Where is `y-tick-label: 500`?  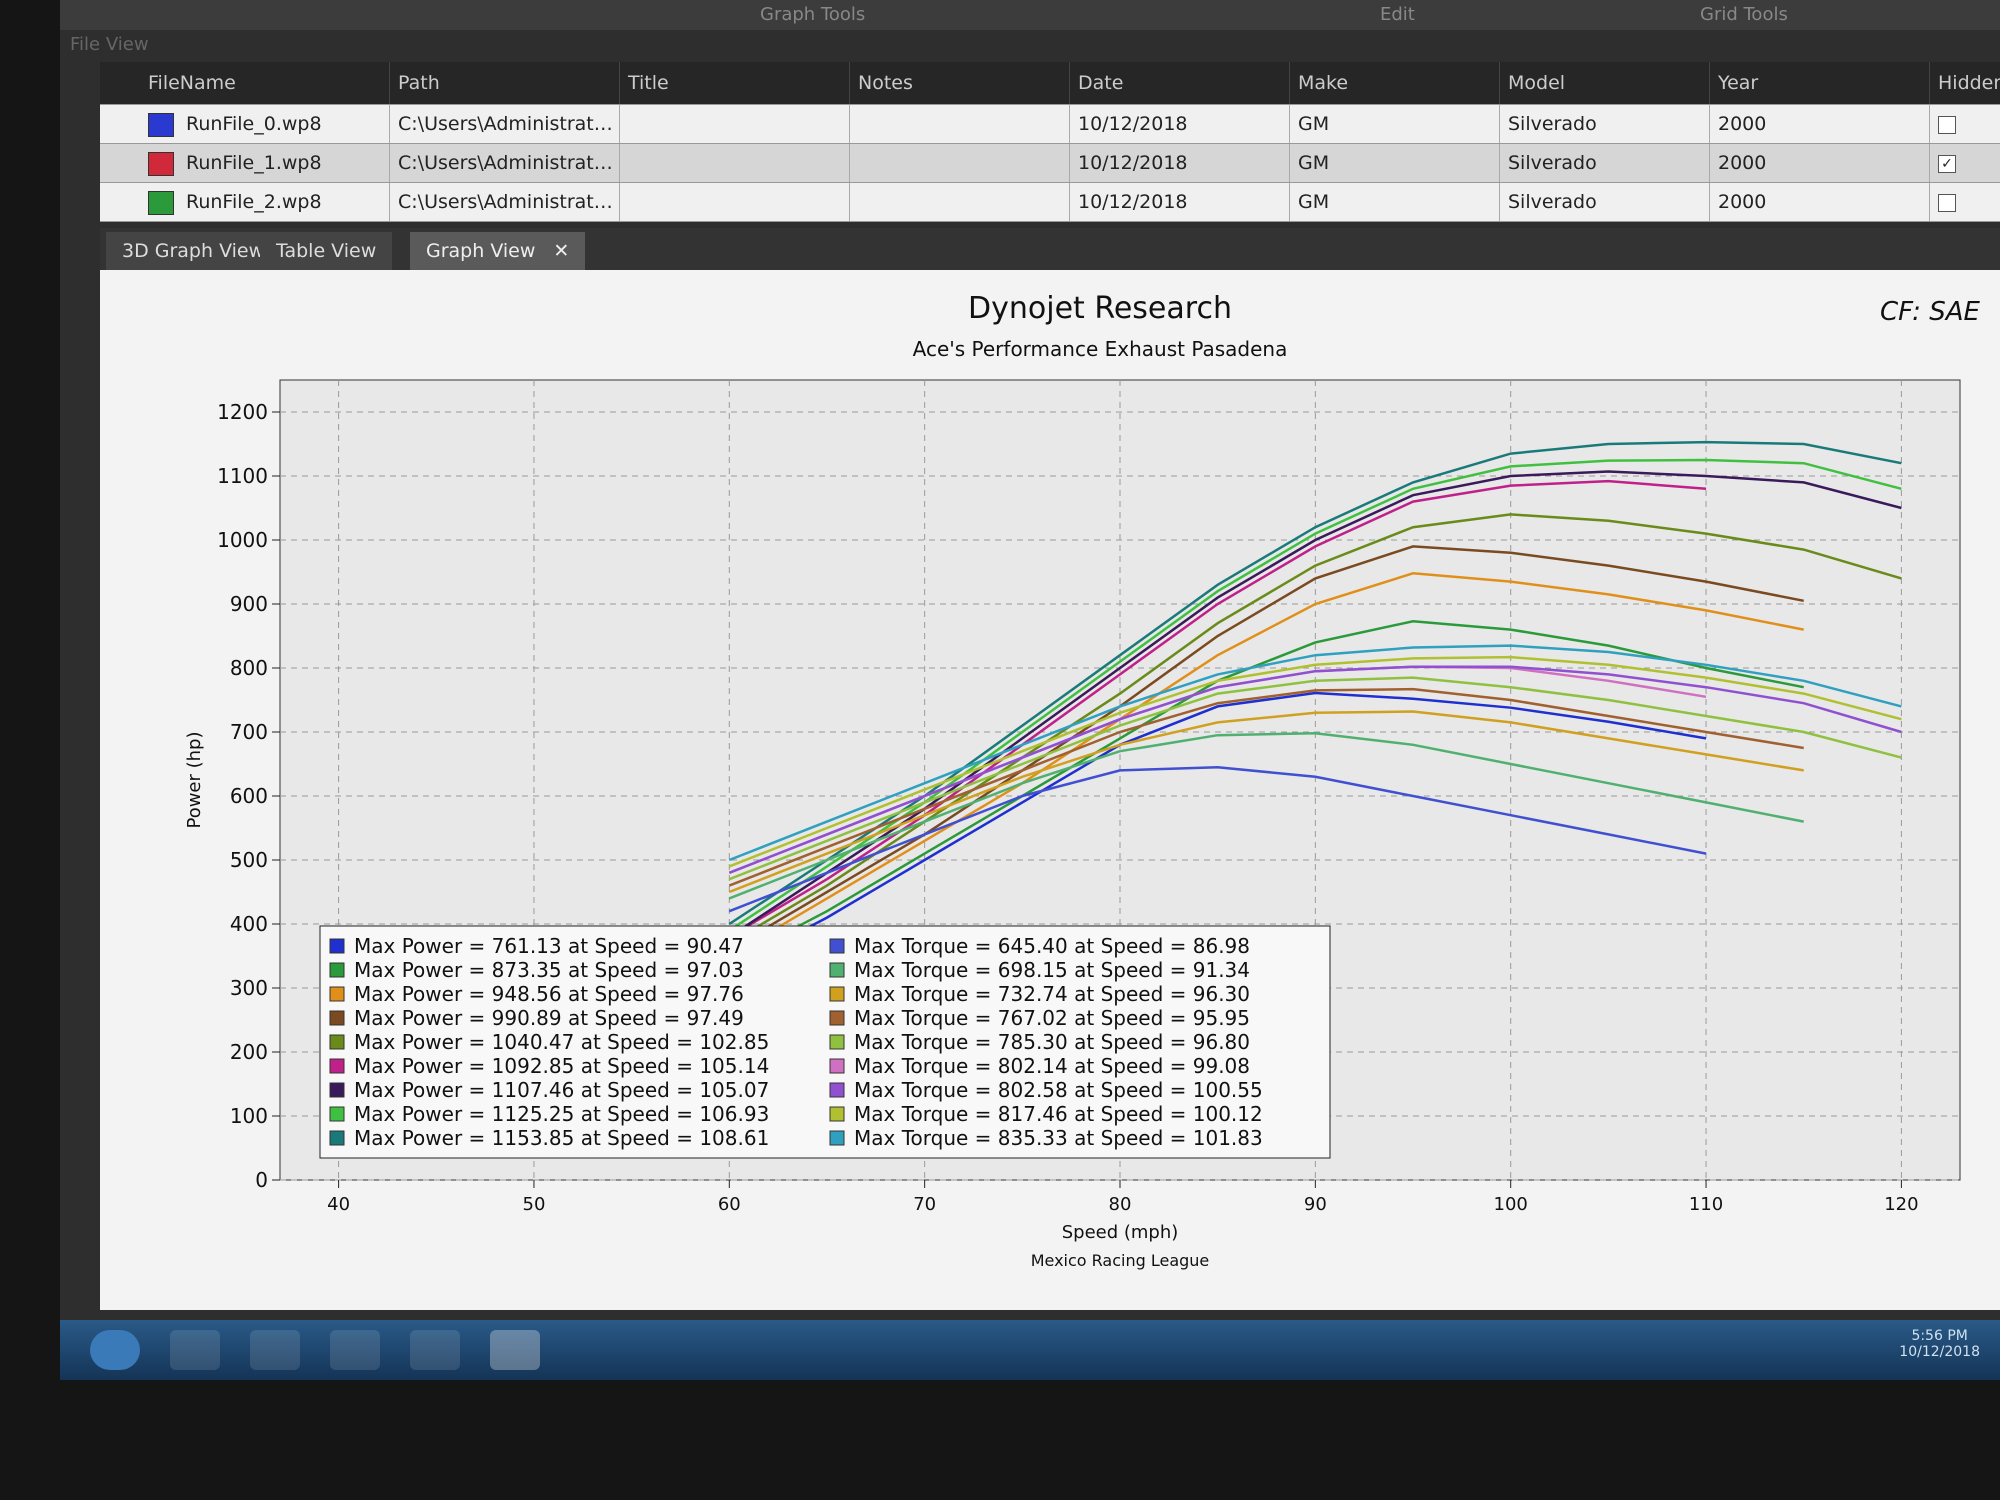
y-tick-label: 500 is located at coordinates (249, 860).